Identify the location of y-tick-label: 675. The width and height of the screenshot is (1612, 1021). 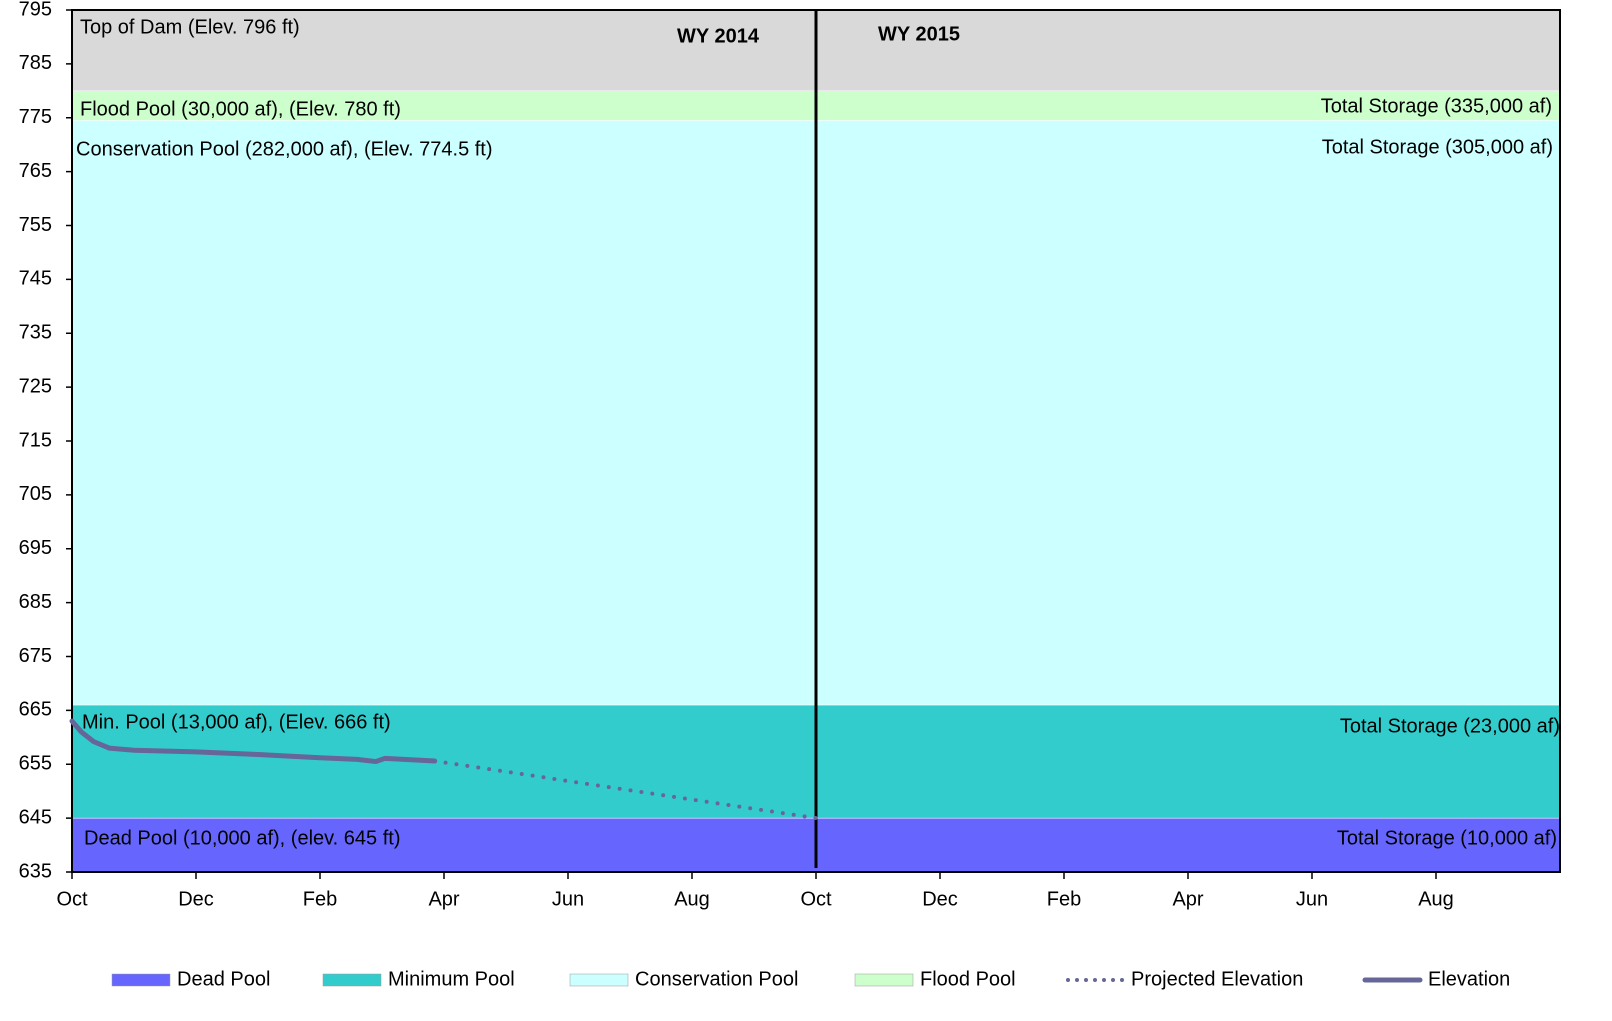
(35, 656).